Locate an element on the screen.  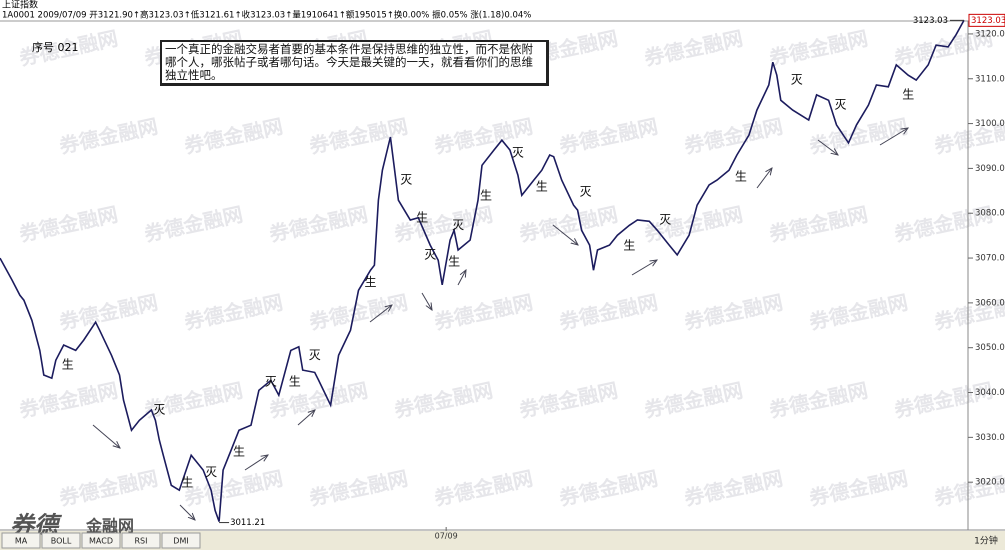
y-tick-label: 3090.0 is located at coordinates (990, 169).